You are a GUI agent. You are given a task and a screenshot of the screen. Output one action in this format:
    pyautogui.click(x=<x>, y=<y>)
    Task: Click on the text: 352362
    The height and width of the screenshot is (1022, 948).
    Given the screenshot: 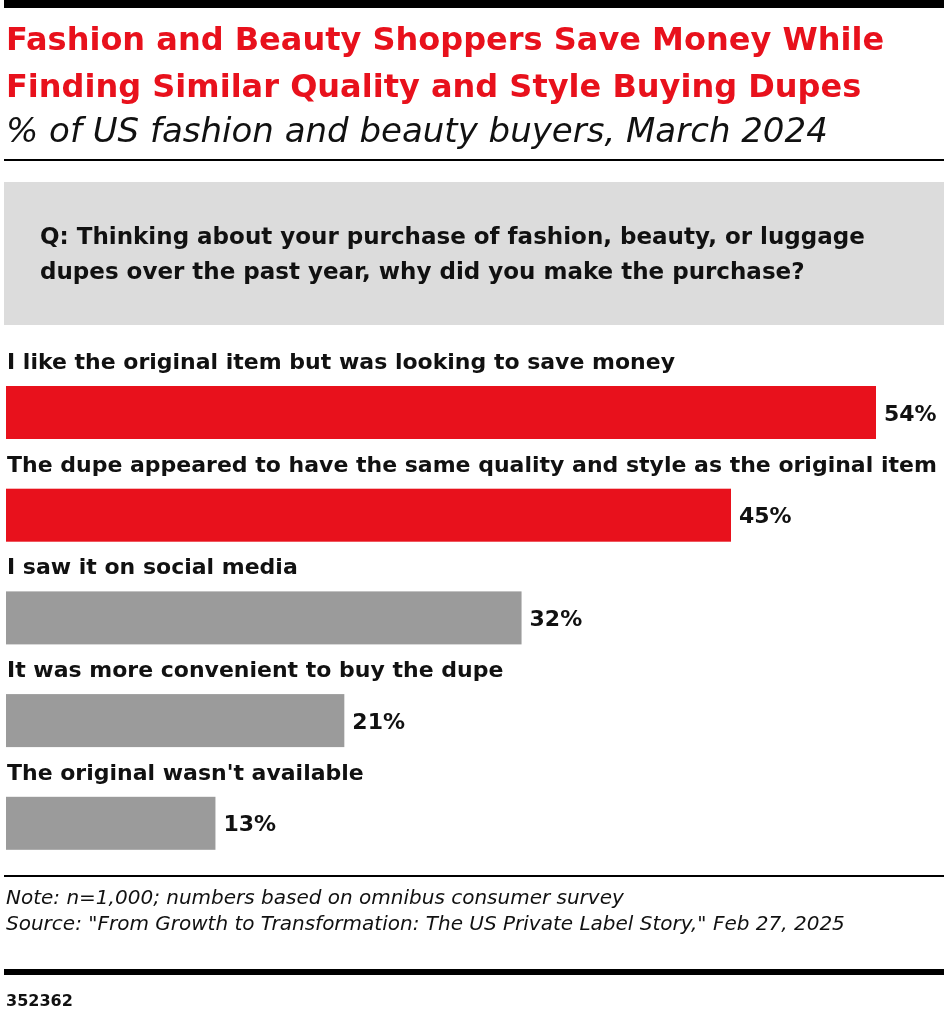 What is the action you would take?
    pyautogui.click(x=39, y=1000)
    